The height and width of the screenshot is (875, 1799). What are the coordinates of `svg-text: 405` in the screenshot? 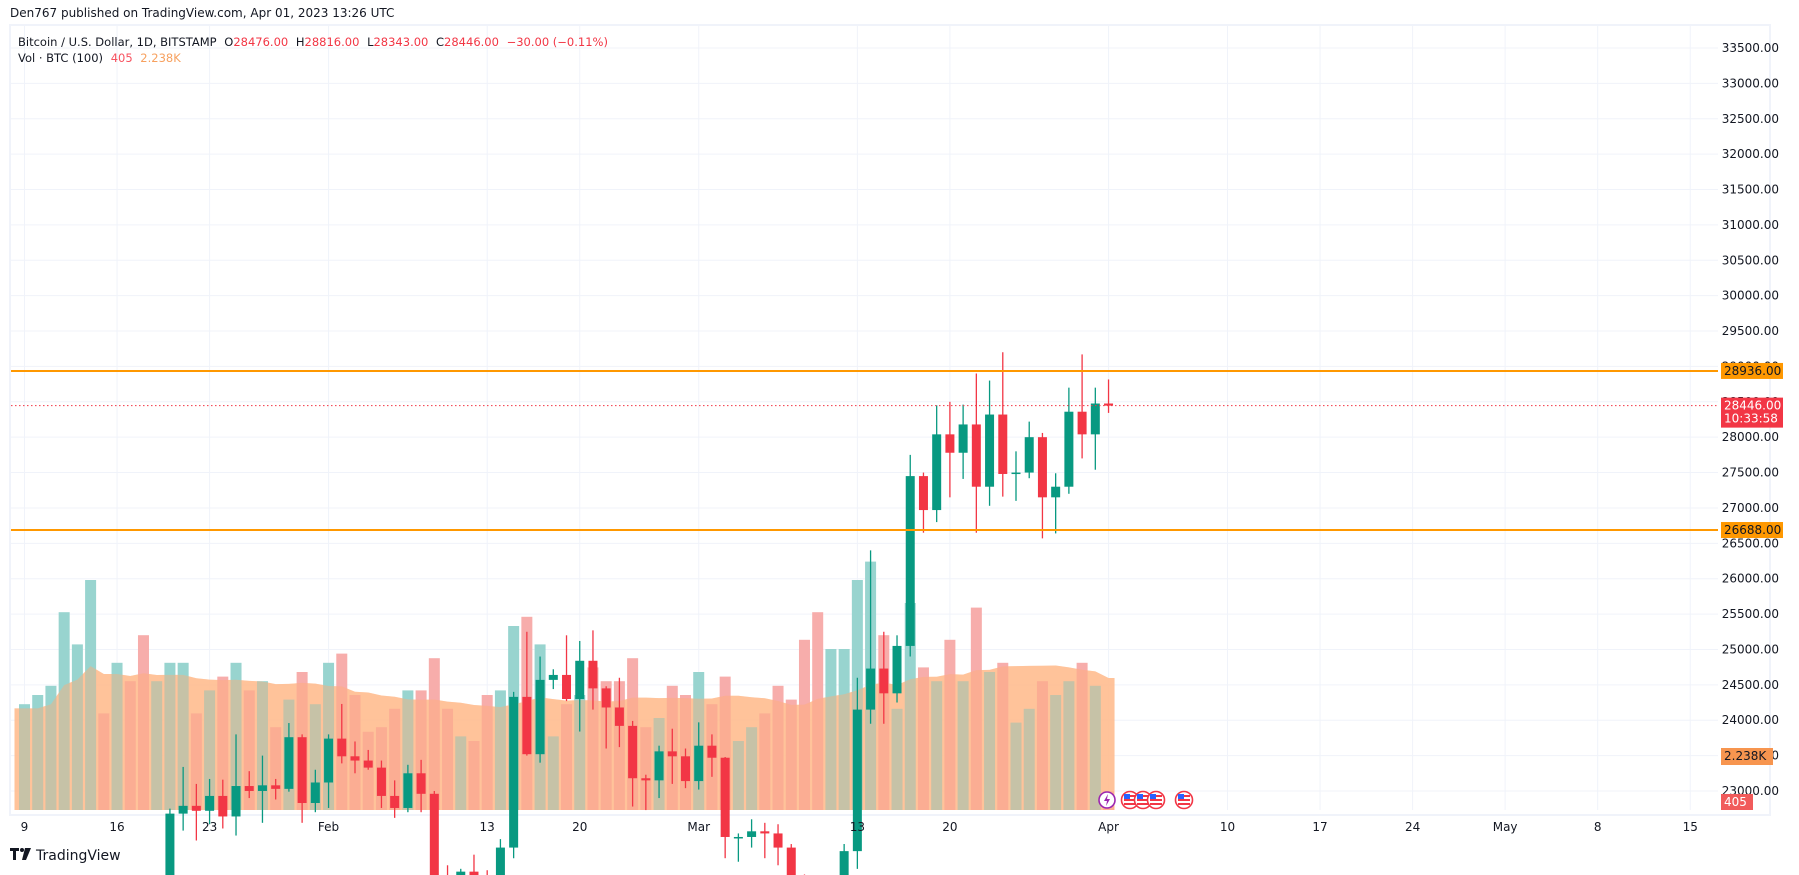 It's located at (1735, 802).